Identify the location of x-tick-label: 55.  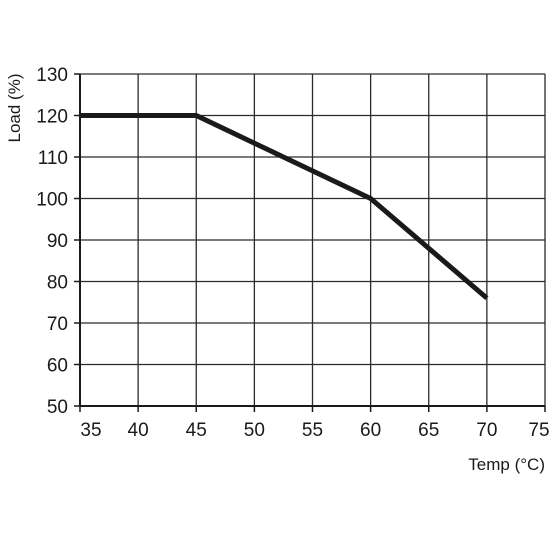
(312, 430).